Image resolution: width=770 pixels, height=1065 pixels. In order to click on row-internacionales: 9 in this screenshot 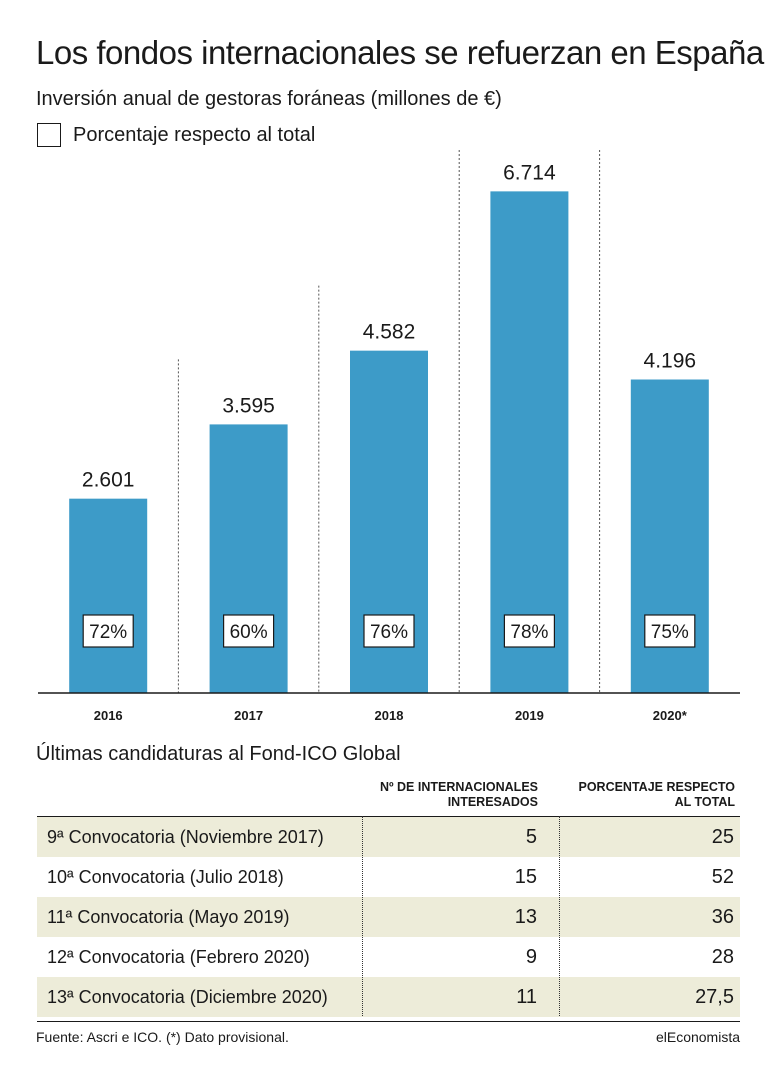, I will do `click(531, 957)`.